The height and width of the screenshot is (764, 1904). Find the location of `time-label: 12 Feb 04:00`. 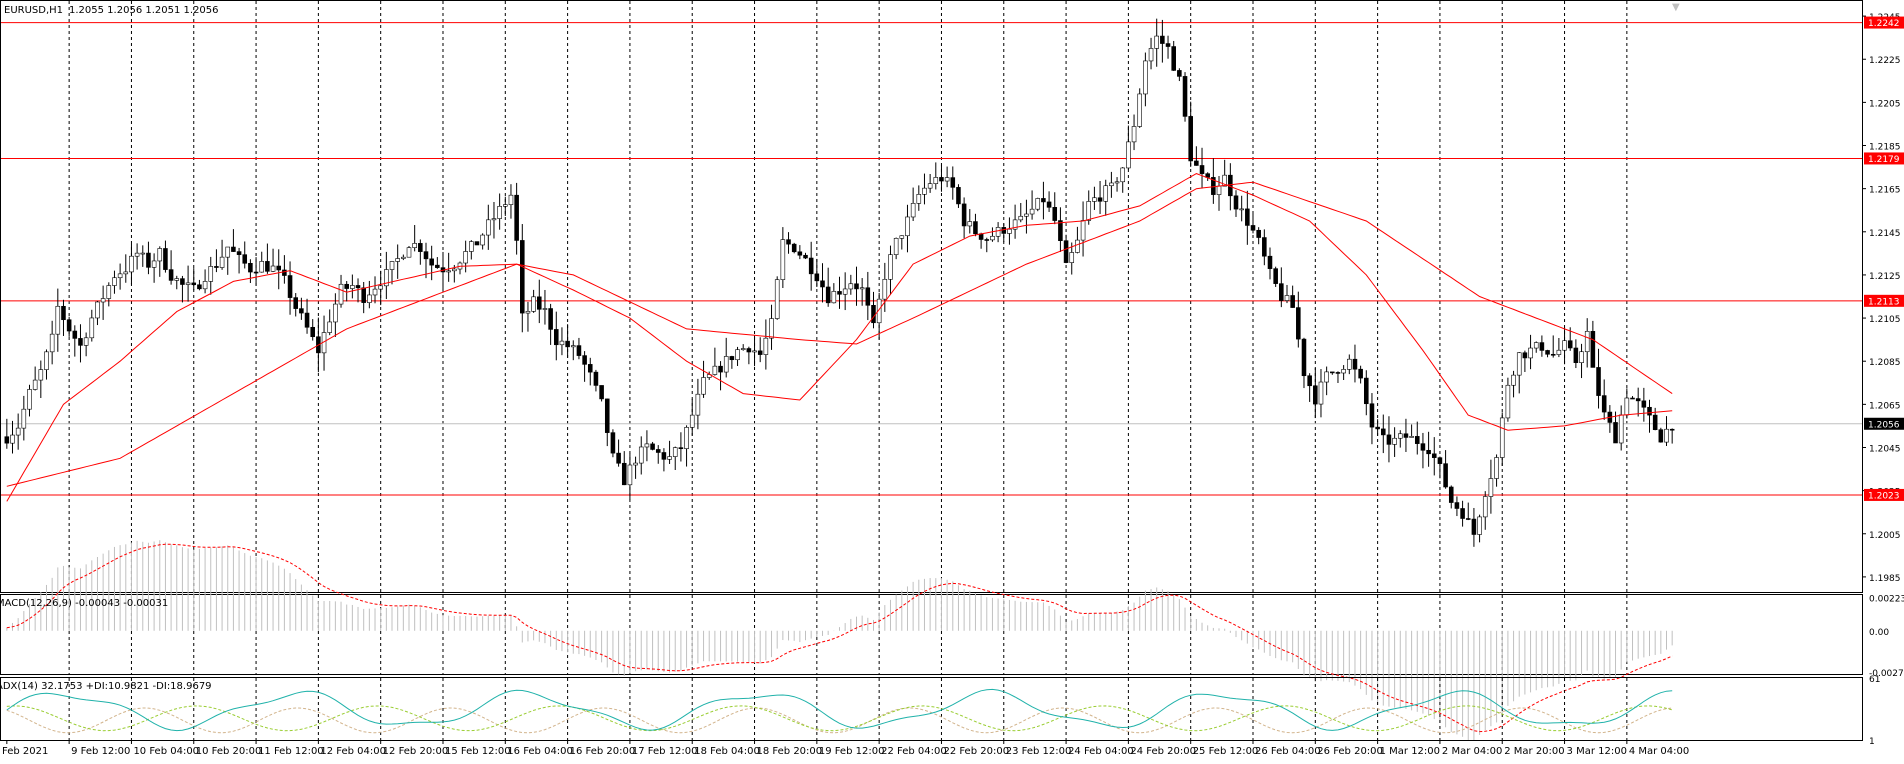

time-label: 12 Feb 04:00 is located at coordinates (353, 751).